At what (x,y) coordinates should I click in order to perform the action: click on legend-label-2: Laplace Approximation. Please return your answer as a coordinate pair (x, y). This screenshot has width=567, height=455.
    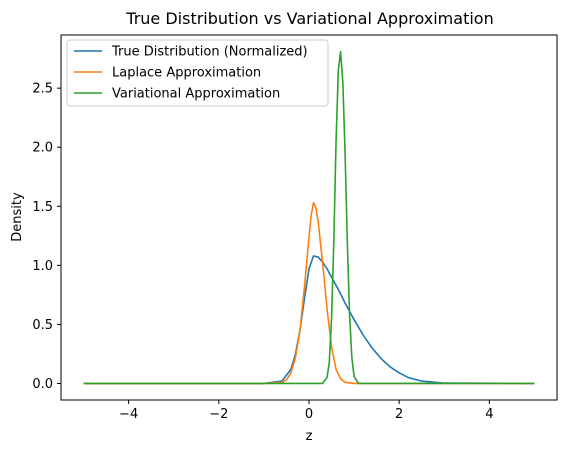
    Looking at the image, I should click on (186, 73).